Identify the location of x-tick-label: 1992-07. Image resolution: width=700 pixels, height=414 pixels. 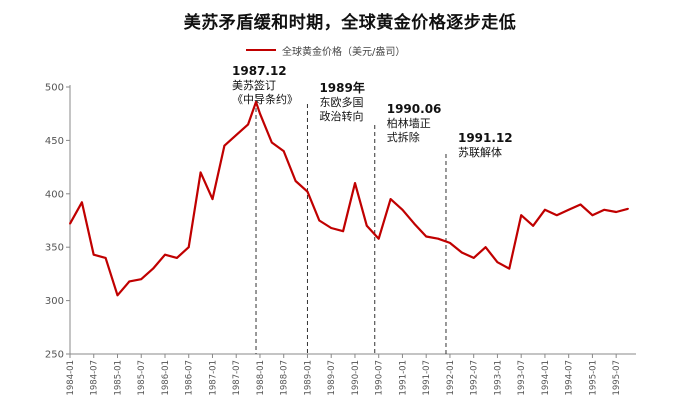
(475, 378).